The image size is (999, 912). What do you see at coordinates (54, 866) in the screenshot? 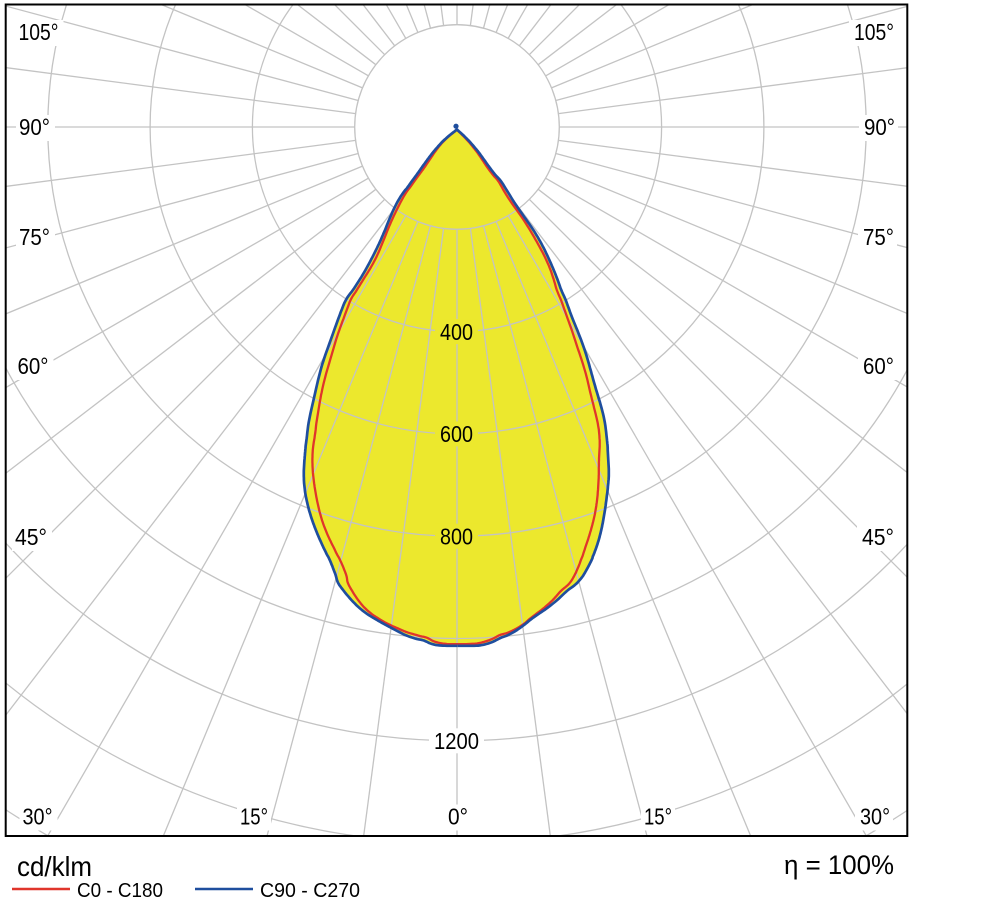
I see `svg-text: cd/klm` at bounding box center [54, 866].